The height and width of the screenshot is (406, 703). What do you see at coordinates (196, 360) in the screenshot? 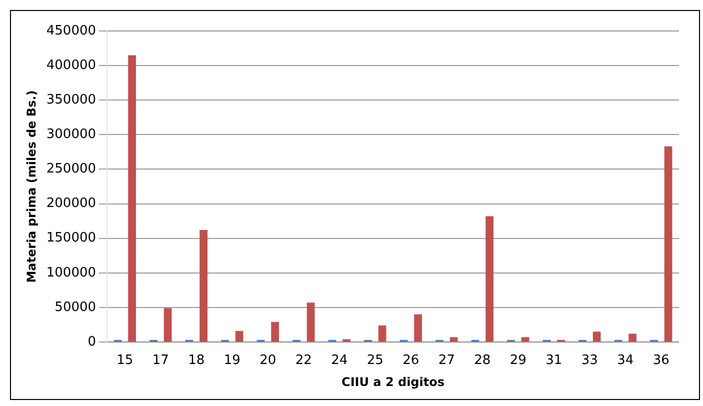
I see `x-tick-label: 18` at bounding box center [196, 360].